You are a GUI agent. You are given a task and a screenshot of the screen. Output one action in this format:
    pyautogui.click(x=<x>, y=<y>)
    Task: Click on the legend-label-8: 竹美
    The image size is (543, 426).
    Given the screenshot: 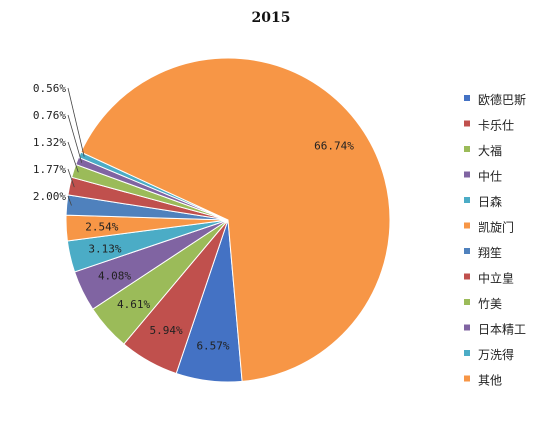 What is the action you would take?
    pyautogui.click(x=490, y=304)
    